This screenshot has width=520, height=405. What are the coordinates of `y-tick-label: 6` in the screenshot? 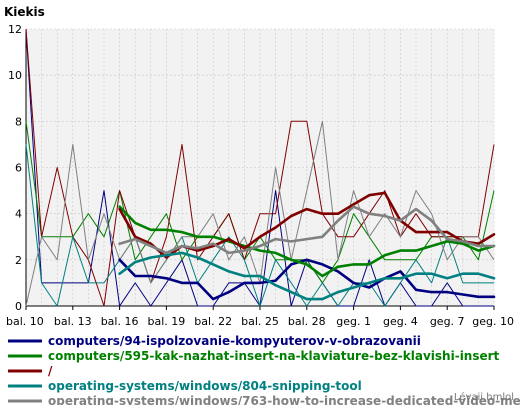 It's located at (18, 168).